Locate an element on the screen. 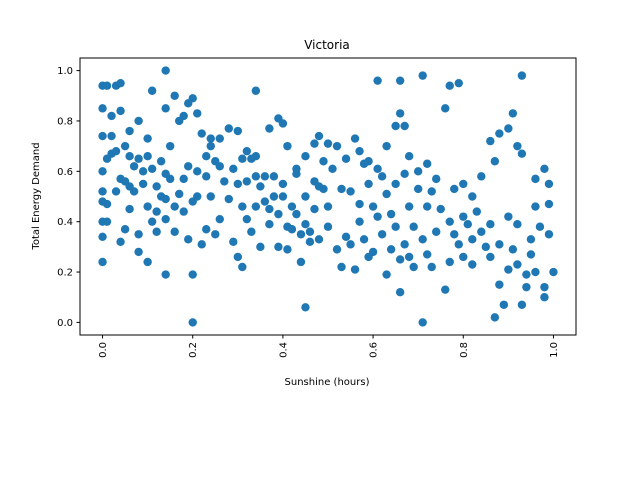 This screenshot has height=480, width=640. x-tick-label: 0.6 is located at coordinates (374, 350).